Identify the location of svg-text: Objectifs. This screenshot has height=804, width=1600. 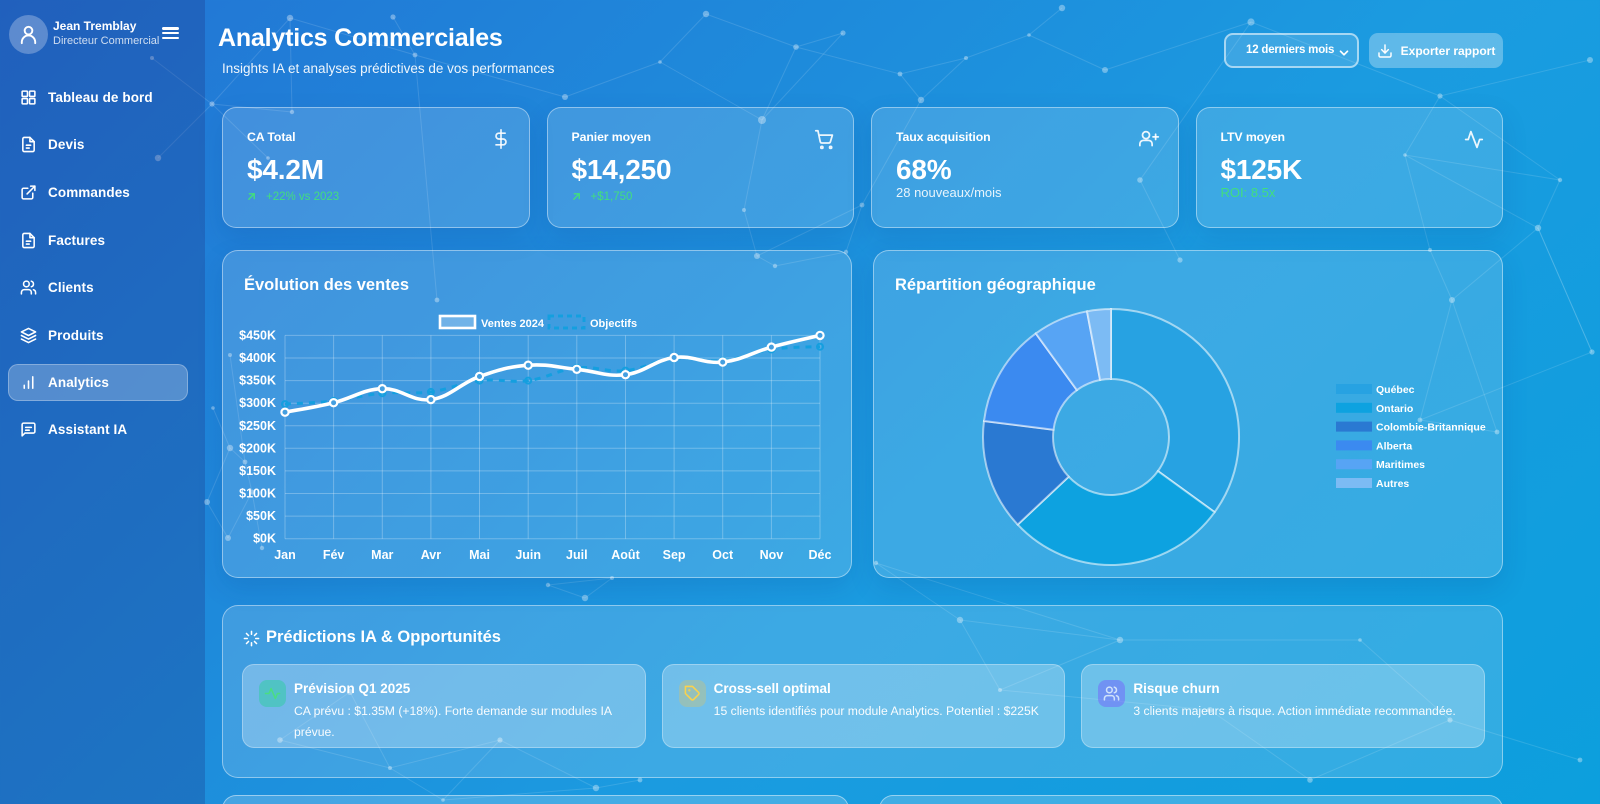
(613, 324).